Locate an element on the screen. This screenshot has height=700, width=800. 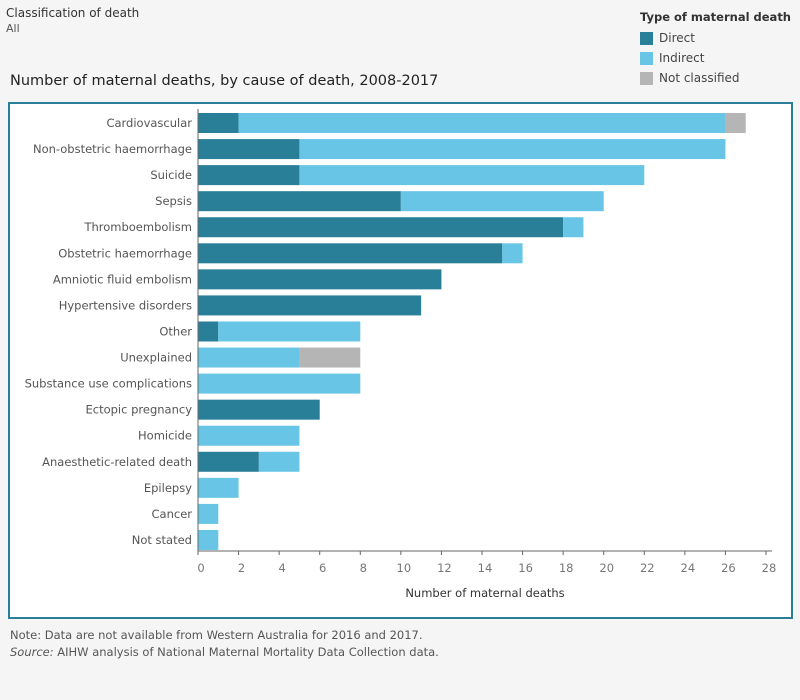
x-tick-label: 14 is located at coordinates (485, 568).